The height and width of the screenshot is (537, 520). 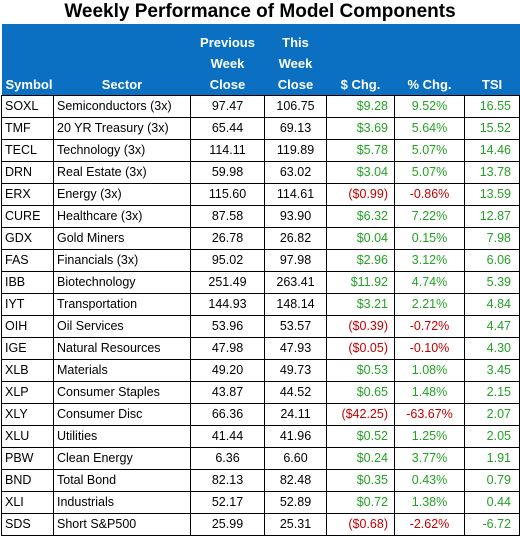 What do you see at coordinates (429, 59) in the screenshot?
I see `header-percent-change: % Chg.` at bounding box center [429, 59].